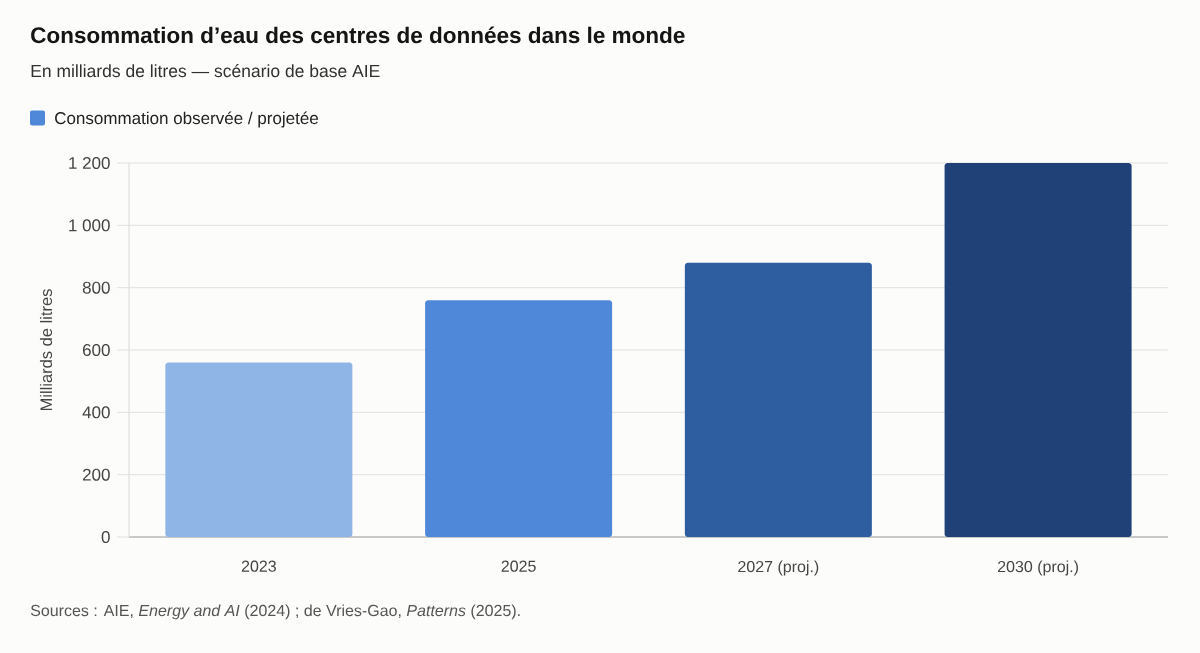 This screenshot has width=1200, height=653. What do you see at coordinates (96, 412) in the screenshot?
I see `y-tick-label: 400` at bounding box center [96, 412].